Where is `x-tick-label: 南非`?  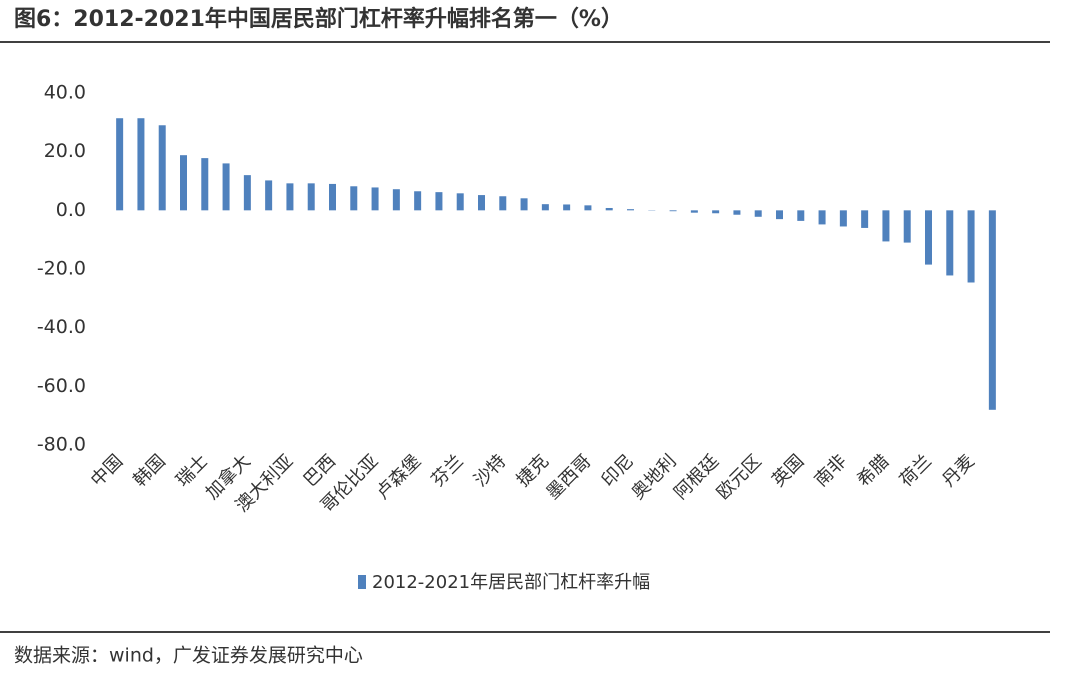 x-tick-label: 南非 is located at coordinates (831, 471).